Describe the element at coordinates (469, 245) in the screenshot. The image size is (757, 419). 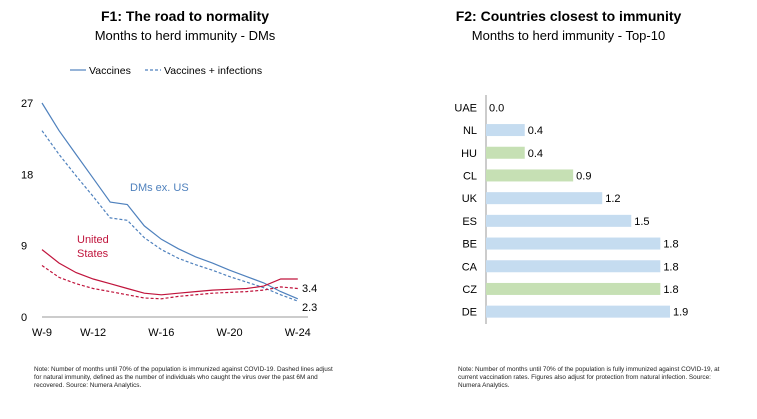
I see `category-label: BE` at that location.